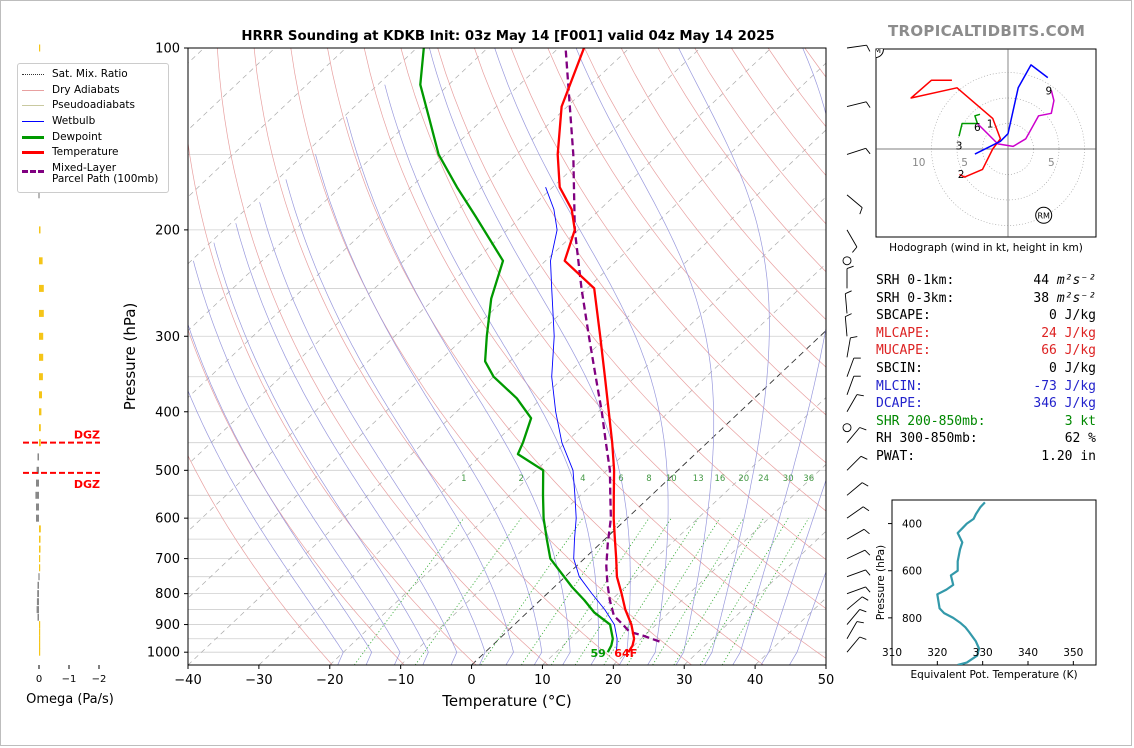 The width and height of the screenshot is (1134, 748). Describe the element at coordinates (612, 345) in the screenshot. I see `parcel-line` at that location.